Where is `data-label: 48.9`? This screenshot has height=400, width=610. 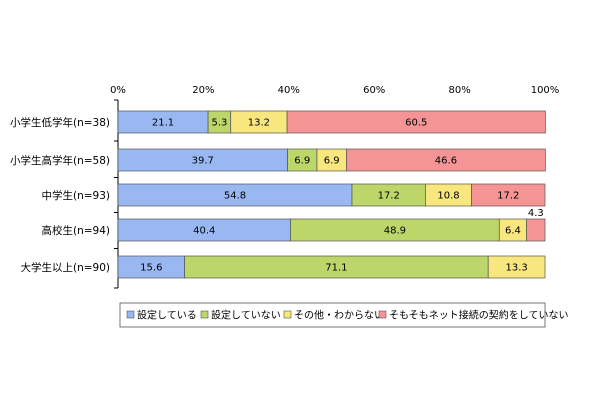 data-label: 48.9 is located at coordinates (395, 231).